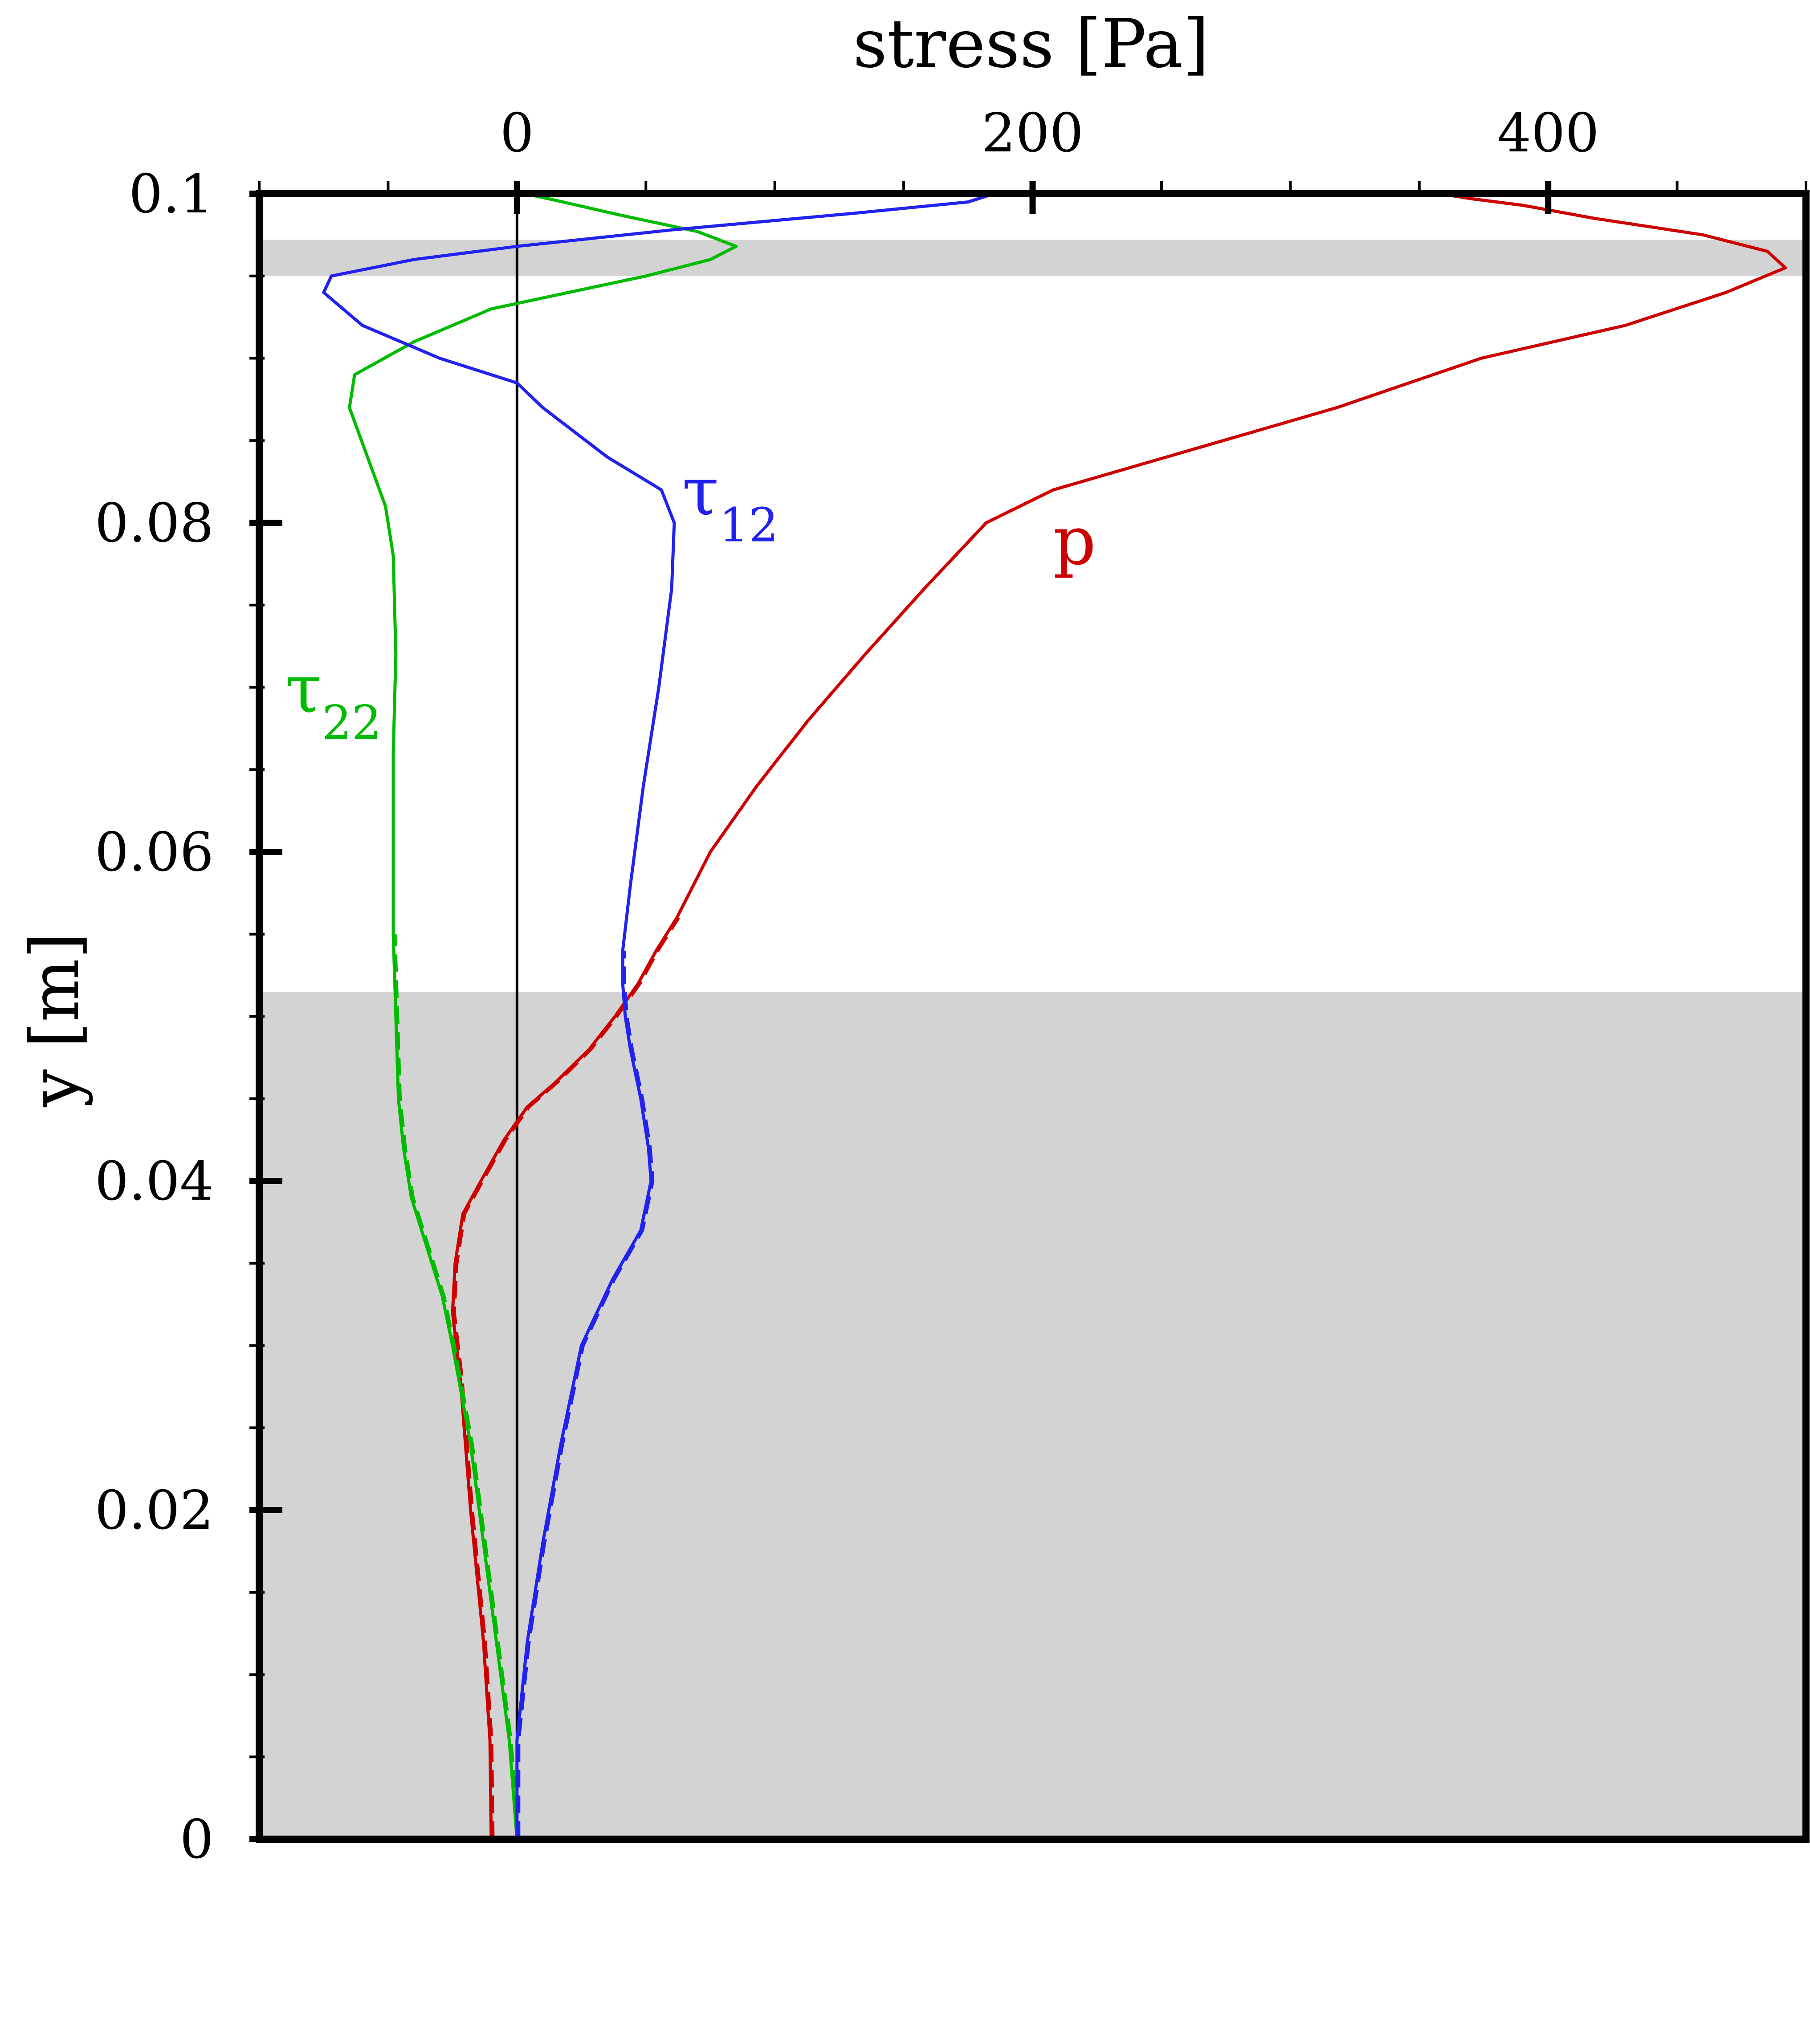 The image size is (1810, 2044). Describe the element at coordinates (730, 503) in the screenshot. I see `series-annotation-0: τ12` at that location.